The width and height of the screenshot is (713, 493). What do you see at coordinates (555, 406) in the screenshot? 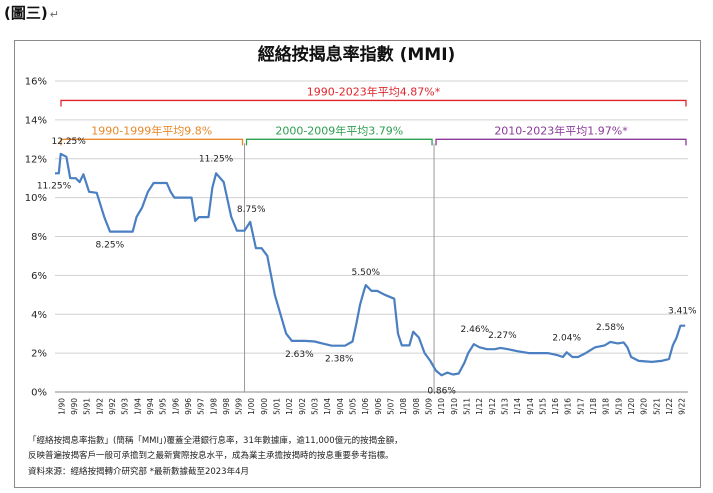
I see `x-tick-label: 1/16` at bounding box center [555, 406].